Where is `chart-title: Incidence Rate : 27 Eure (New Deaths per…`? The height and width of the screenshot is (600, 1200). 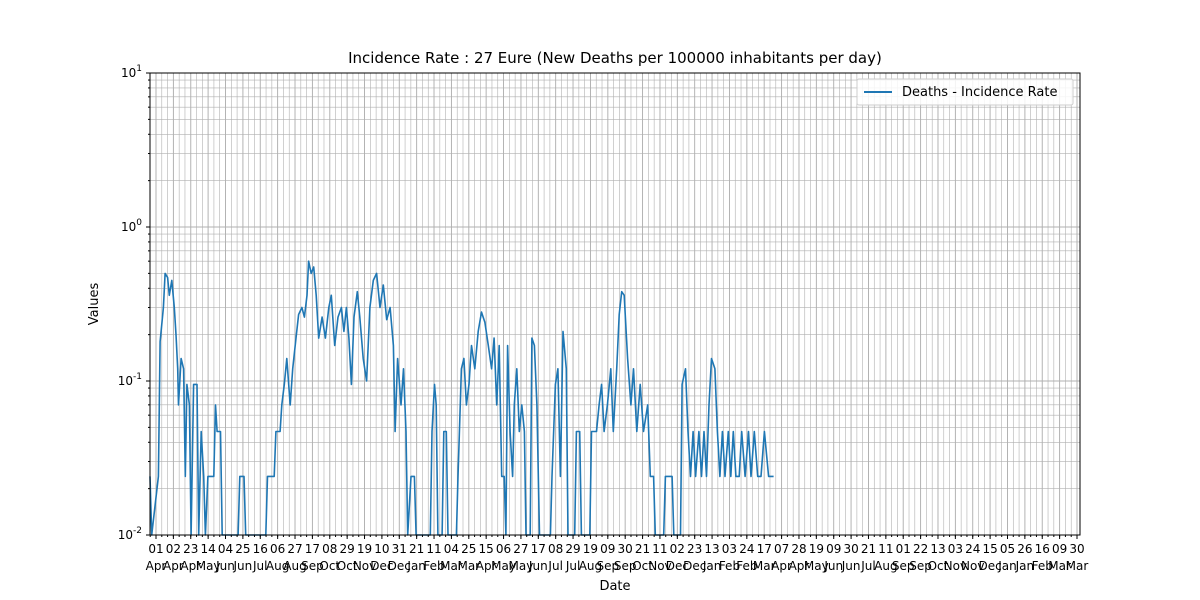 chart-title: Incidence Rate : 27 Eure (New Deaths per… is located at coordinates (615, 58).